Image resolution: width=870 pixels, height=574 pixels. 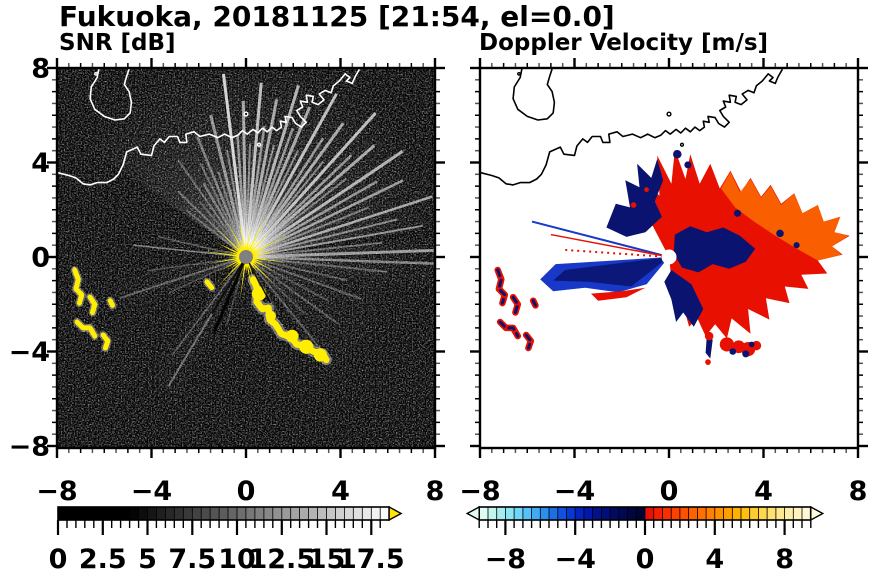 I want to click on colorbar-label: 12.5, so click(x=281, y=557).